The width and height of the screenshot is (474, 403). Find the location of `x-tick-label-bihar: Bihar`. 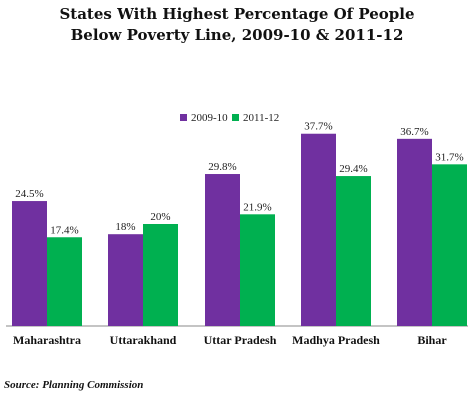

x-tick-label-bihar: Bihar is located at coordinates (432, 340).